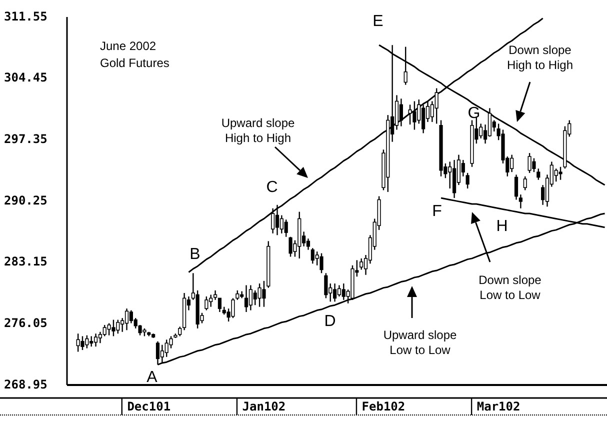 This screenshot has width=607, height=427. What do you see at coordinates (540, 57) in the screenshot?
I see `annotation: Down slope High to High` at bounding box center [540, 57].